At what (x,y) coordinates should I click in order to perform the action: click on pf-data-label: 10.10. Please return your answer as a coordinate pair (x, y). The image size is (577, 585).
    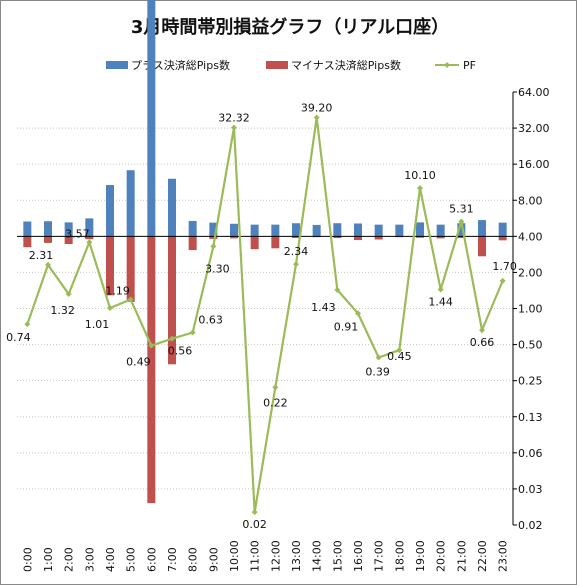
    Looking at the image, I should click on (420, 175).